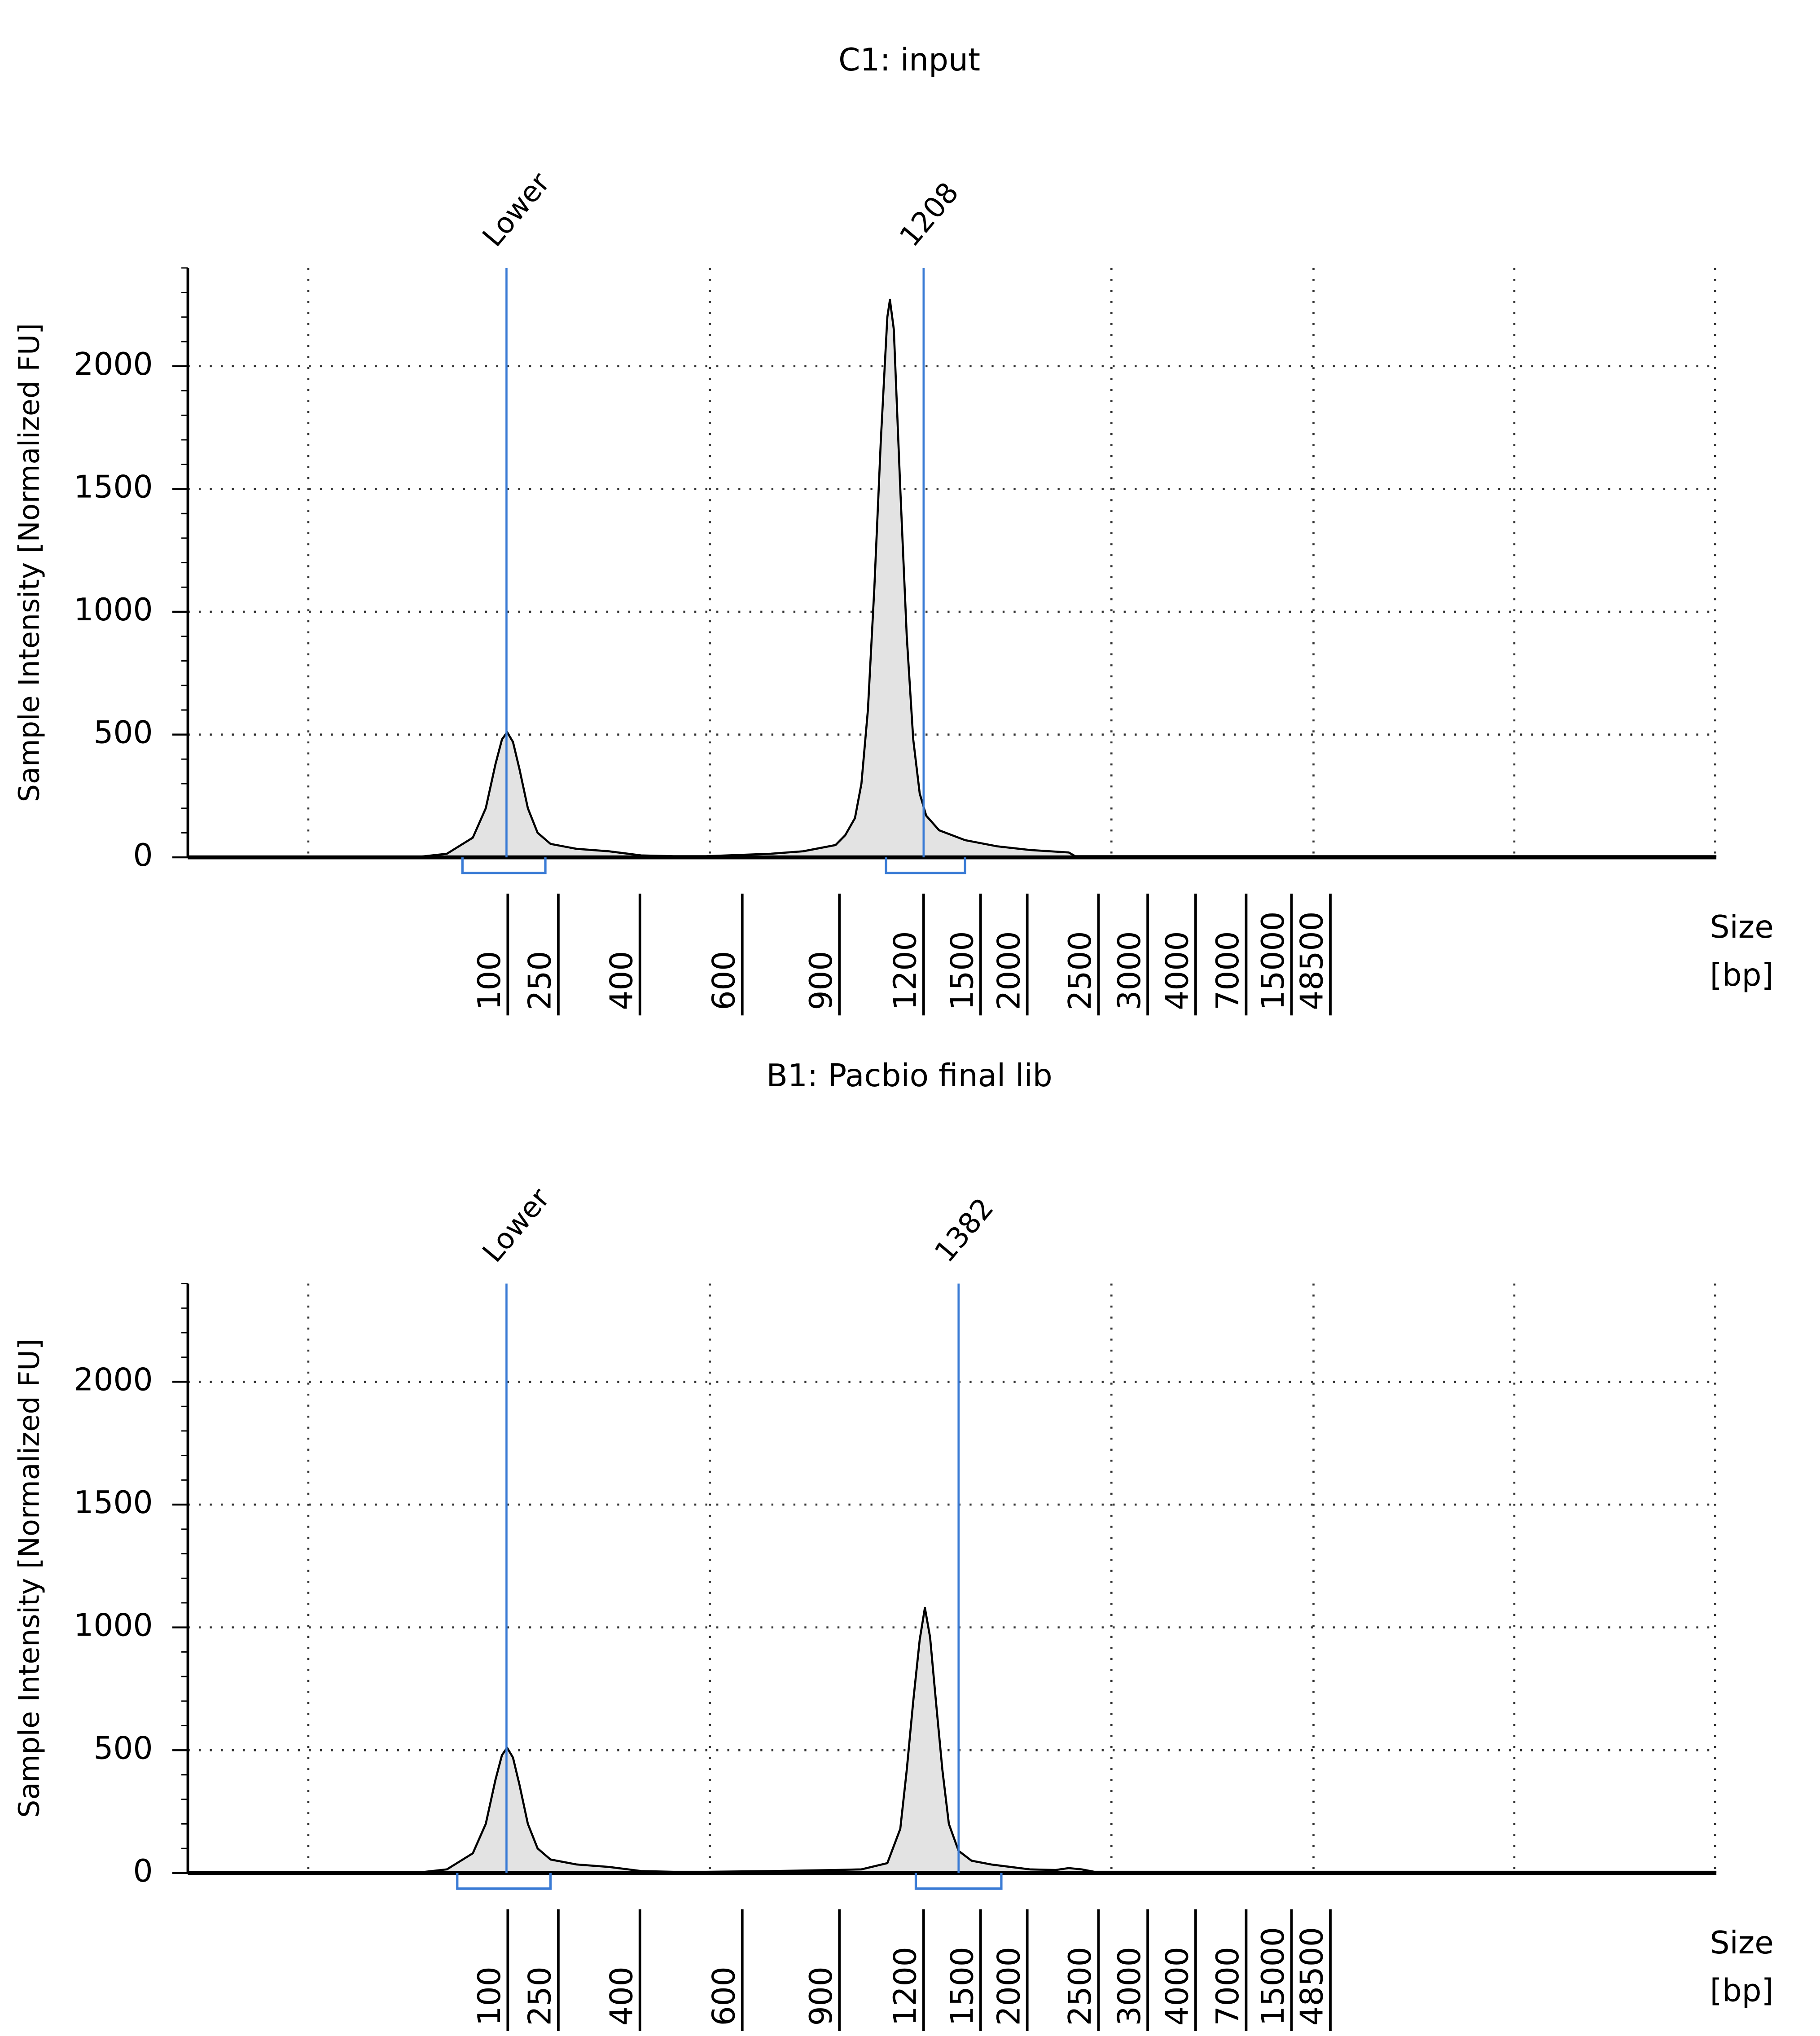 The width and height of the screenshot is (1820, 2036). Describe the element at coordinates (952, 1740) in the screenshot. I see `trace-line` at that location.